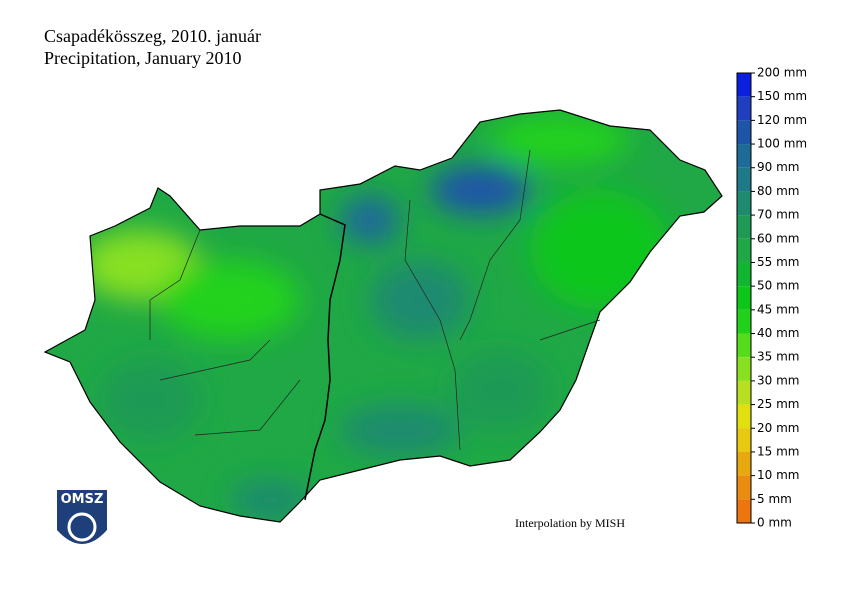  Describe the element at coordinates (778, 191) in the screenshot. I see `colorbar-label: 80 mm` at that location.